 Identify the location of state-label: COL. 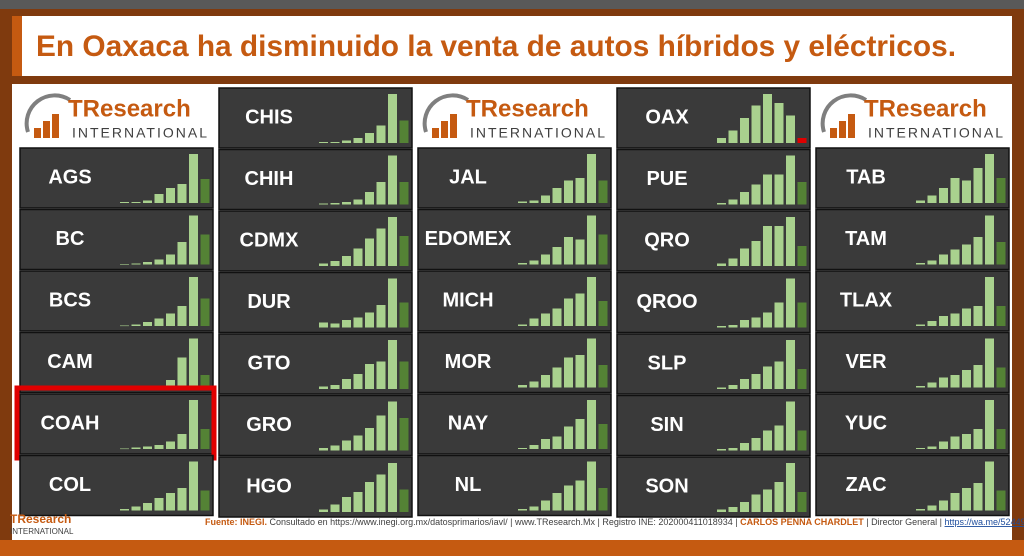
(70, 485).